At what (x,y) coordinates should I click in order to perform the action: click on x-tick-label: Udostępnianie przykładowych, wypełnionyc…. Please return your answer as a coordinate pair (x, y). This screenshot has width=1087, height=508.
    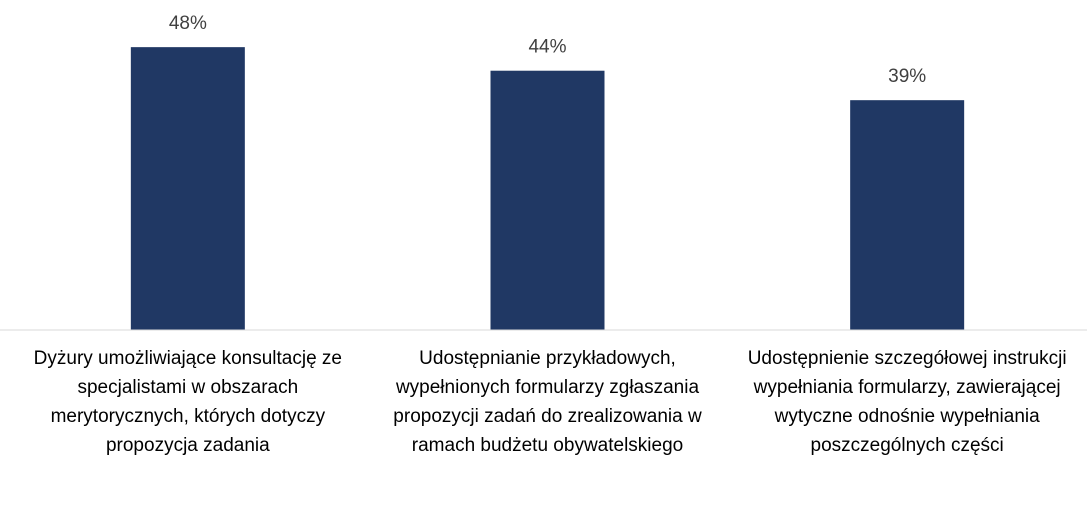
    Looking at the image, I should click on (547, 402).